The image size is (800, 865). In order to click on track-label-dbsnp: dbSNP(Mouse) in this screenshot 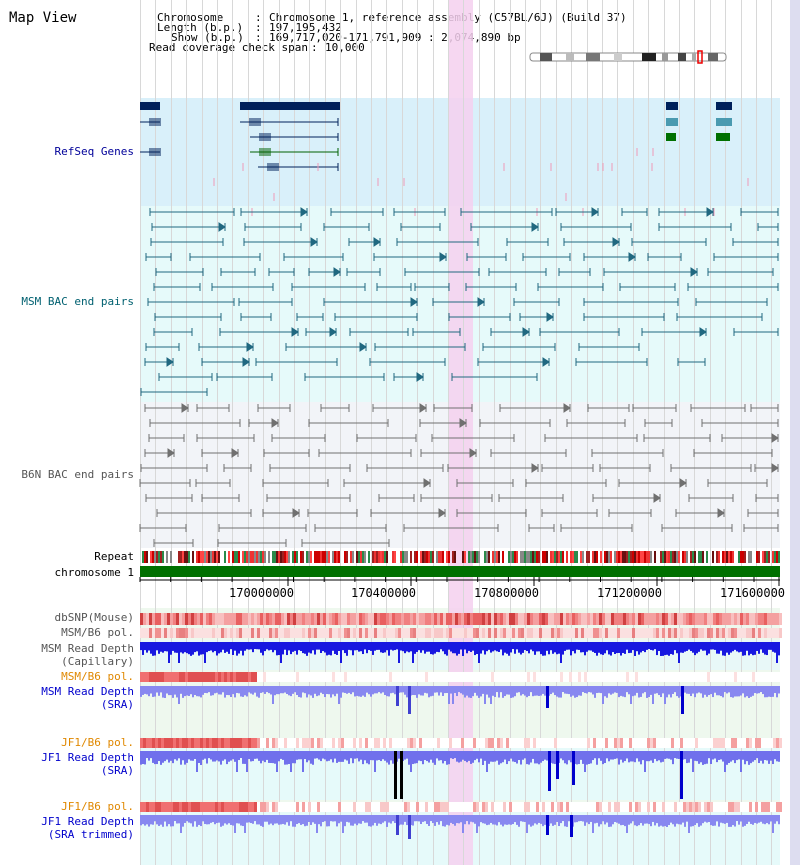, I will do `click(94, 617)`.